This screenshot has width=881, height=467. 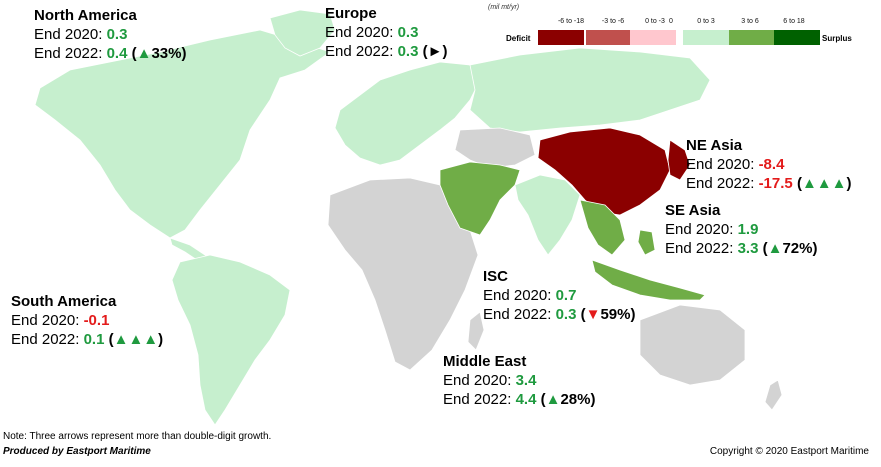 What do you see at coordinates (837, 38) in the screenshot?
I see `legend-surplus-label: Surplus` at bounding box center [837, 38].